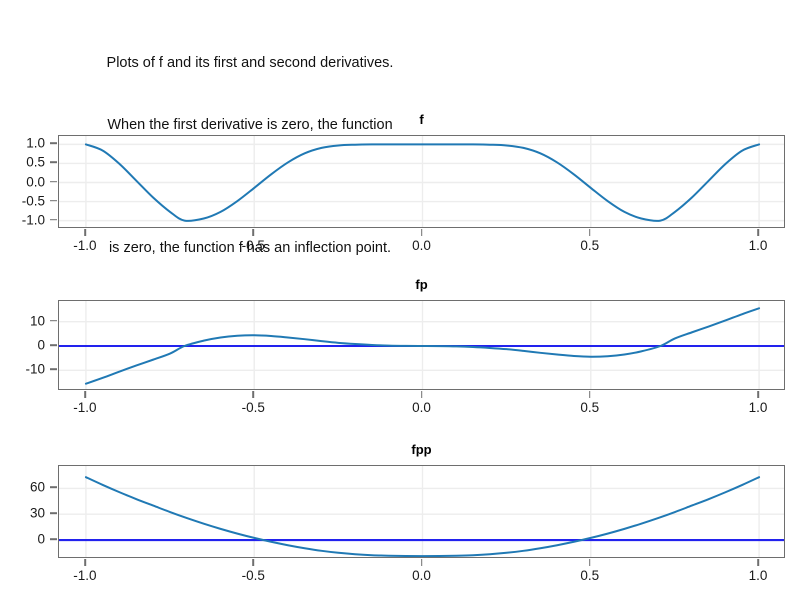 The image size is (800, 600). Describe the element at coordinates (421, 284) in the screenshot. I see `panel-title-fp: fp` at that location.